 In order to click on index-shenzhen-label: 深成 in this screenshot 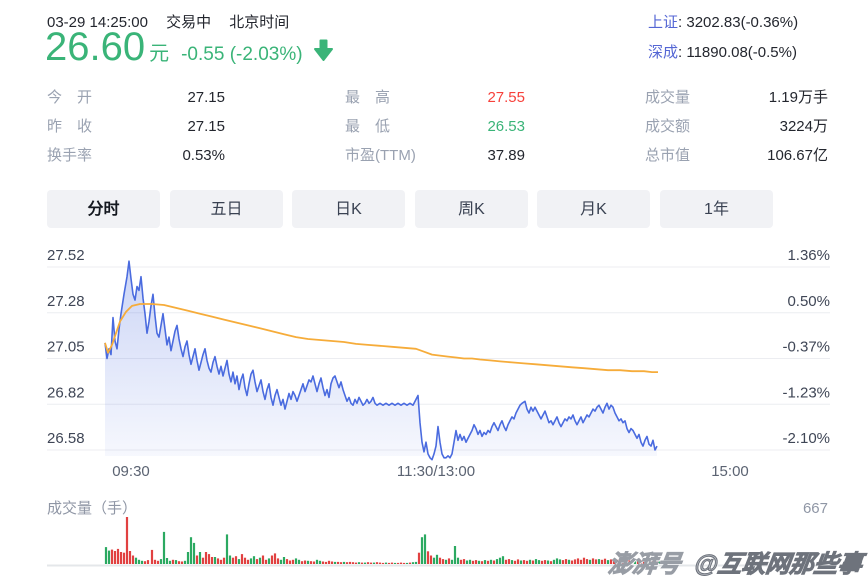, I will do `click(663, 52)`.